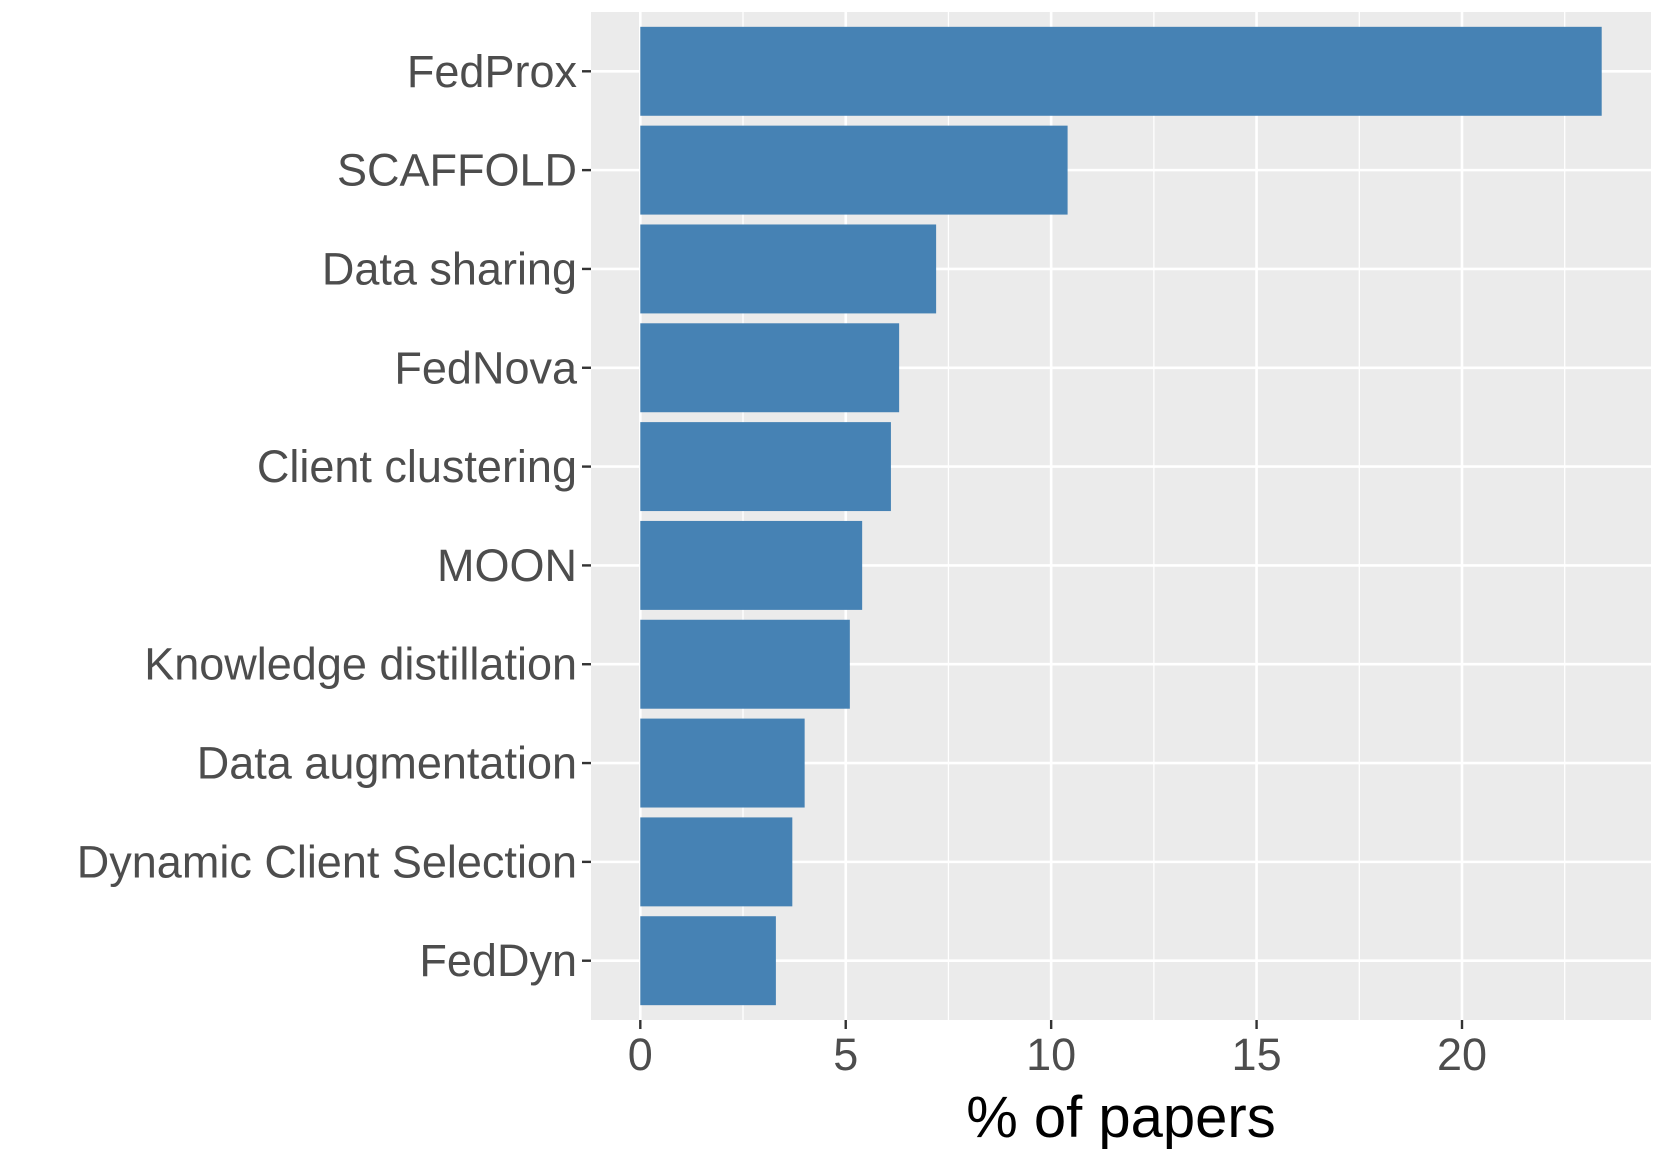 The width and height of the screenshot is (1660, 1160). I want to click on bar-knowledge-distillation, so click(745, 664).